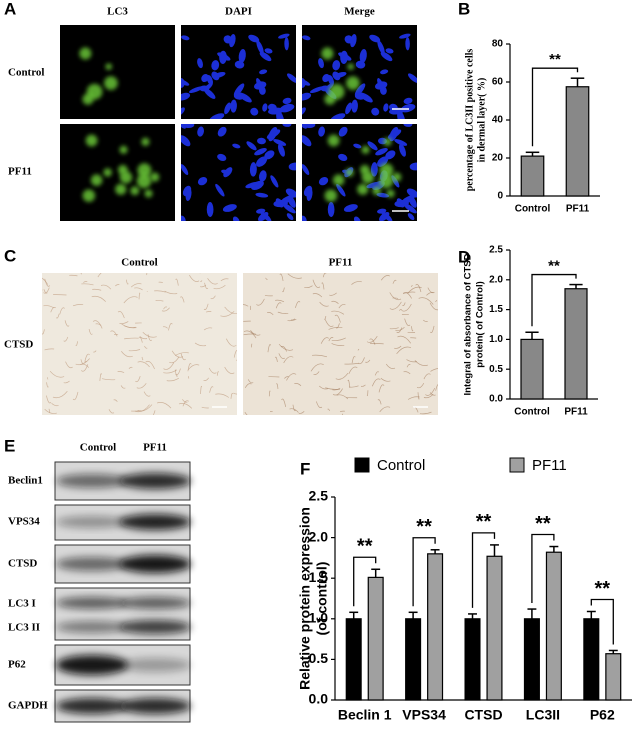 This screenshot has height=729, width=639. What do you see at coordinates (20, 172) in the screenshot?
I see `row-label: PF11` at bounding box center [20, 172].